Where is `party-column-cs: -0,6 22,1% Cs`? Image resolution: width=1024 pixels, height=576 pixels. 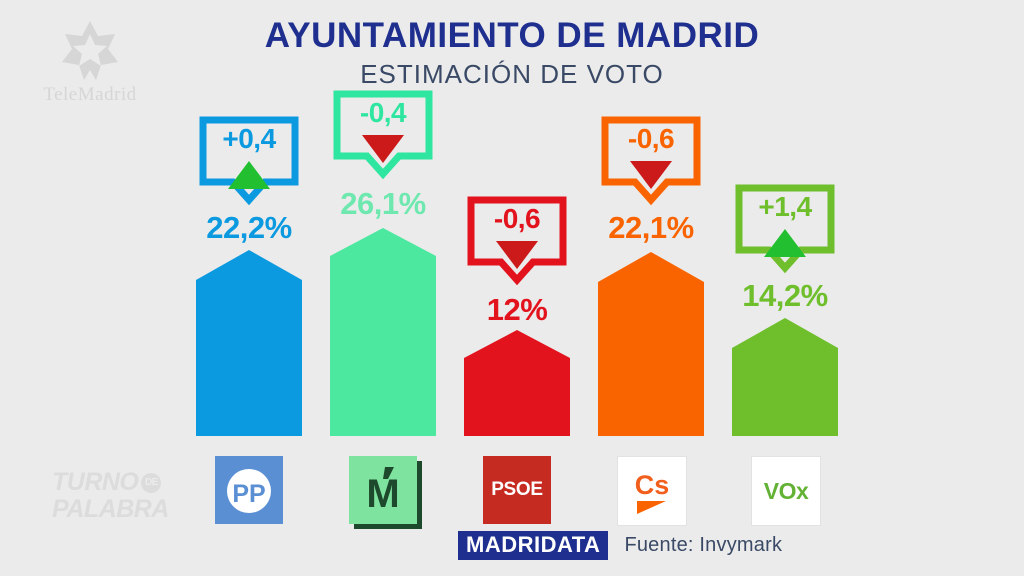 party-column-cs: -0,6 22,1% Cs is located at coordinates (651, 288).